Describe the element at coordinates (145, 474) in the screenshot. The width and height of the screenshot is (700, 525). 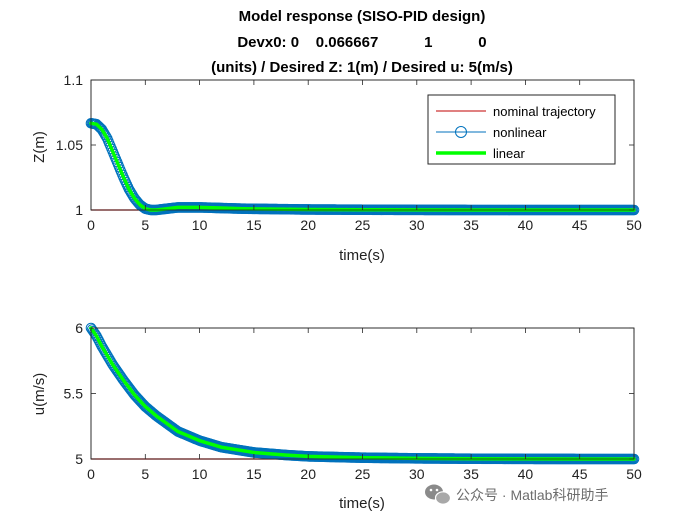
I see `bottom-xtick-label: 5` at that location.